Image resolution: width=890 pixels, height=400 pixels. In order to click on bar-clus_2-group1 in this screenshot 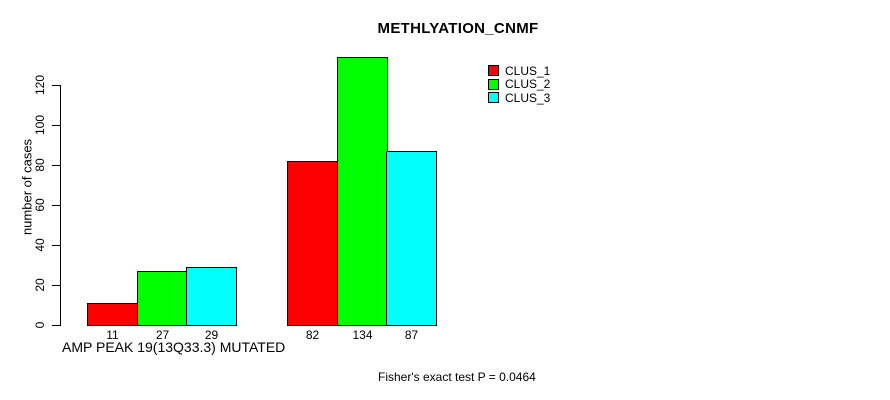, I will do `click(162, 298)`.